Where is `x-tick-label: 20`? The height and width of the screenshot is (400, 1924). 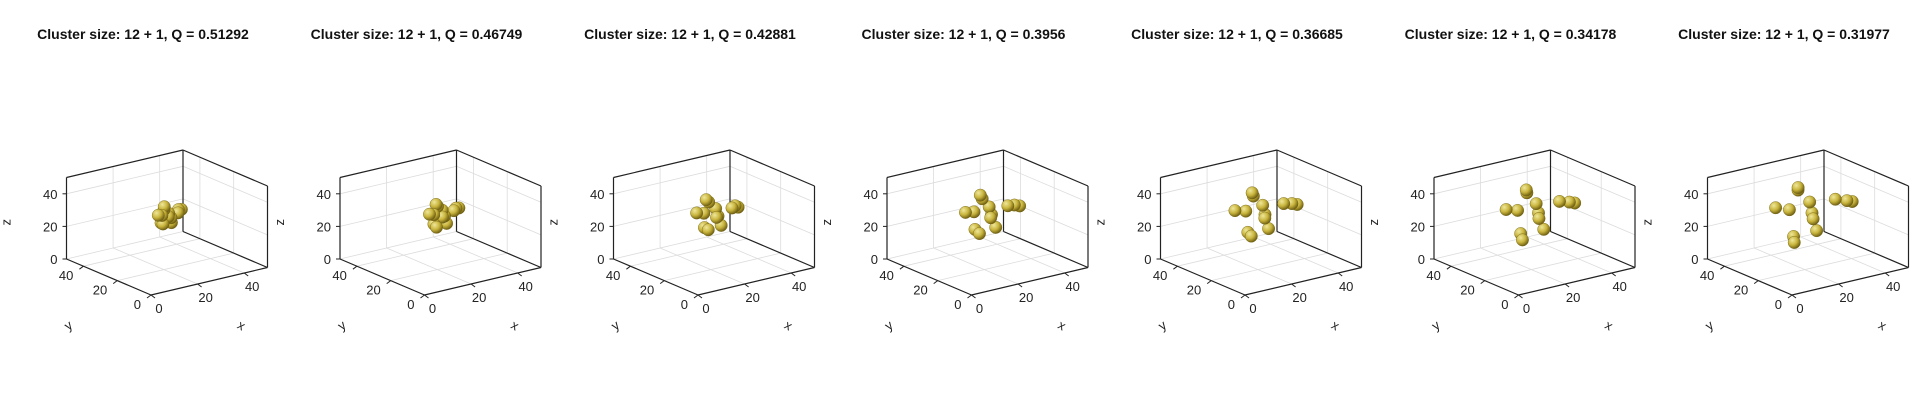 x-tick-label: 20 is located at coordinates (1026, 297).